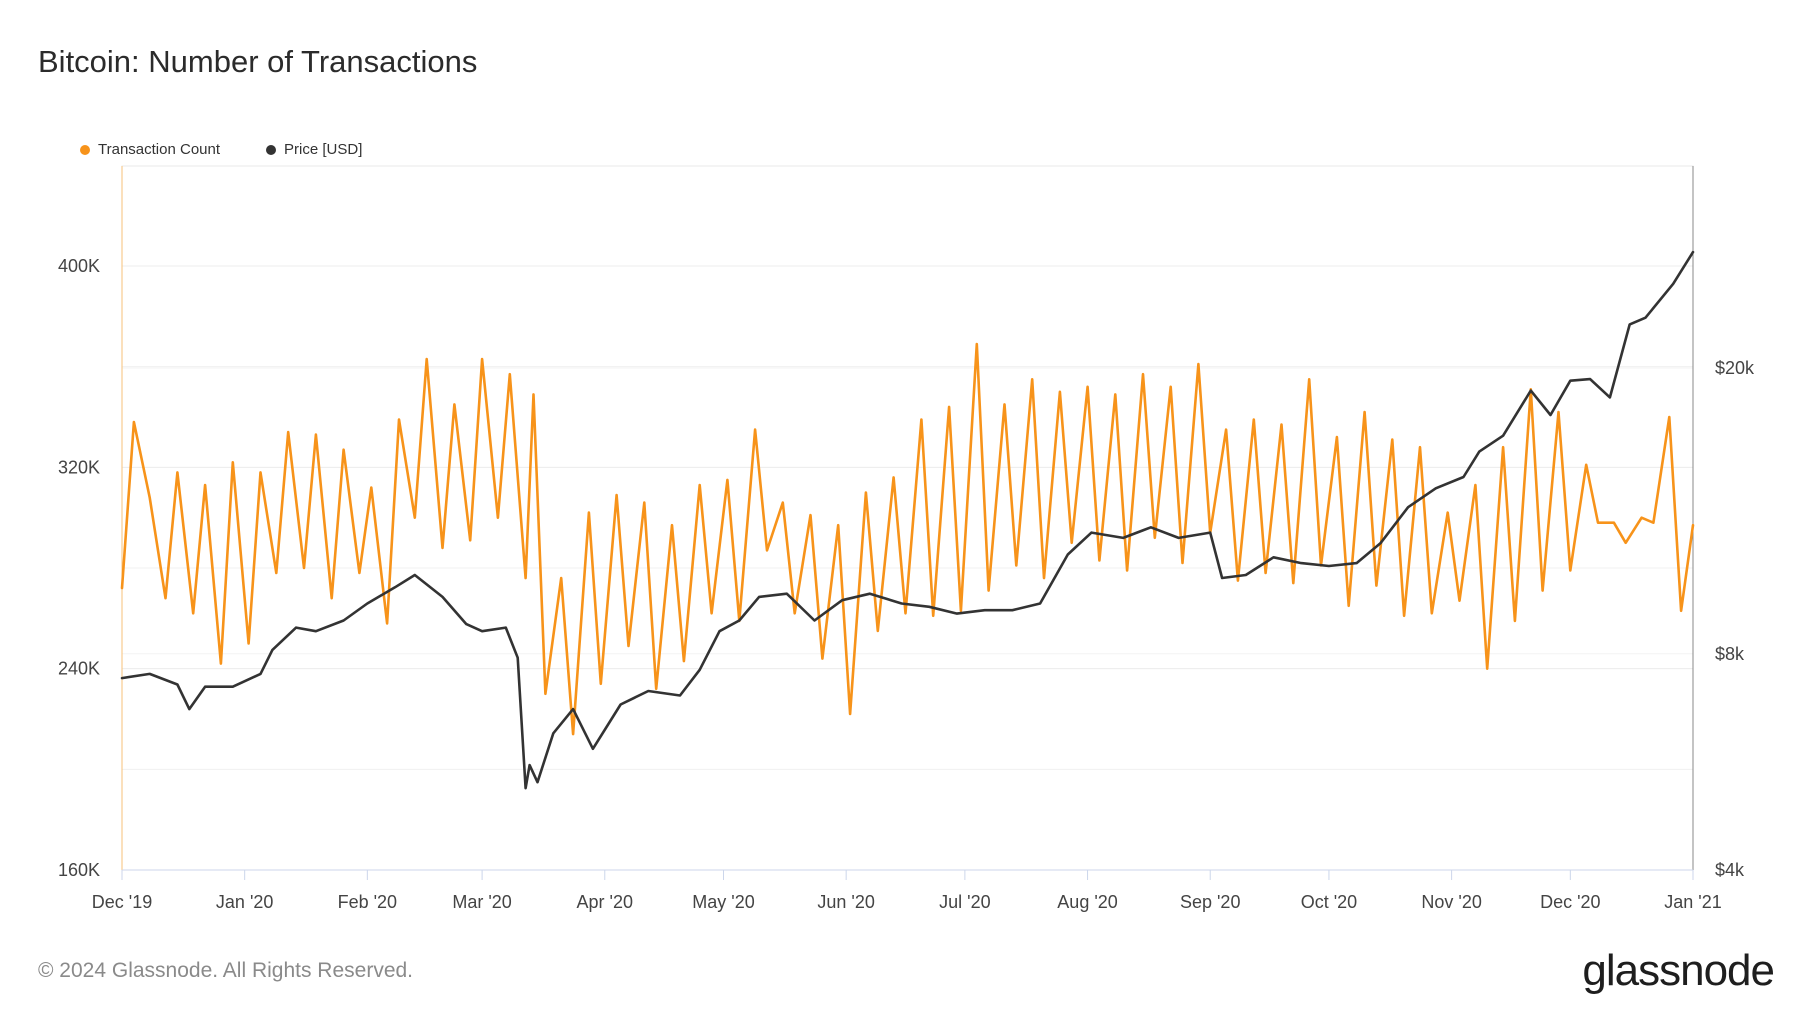 This screenshot has height=1013, width=1800. I want to click on y-left-tick-label: 160K, so click(79, 870).